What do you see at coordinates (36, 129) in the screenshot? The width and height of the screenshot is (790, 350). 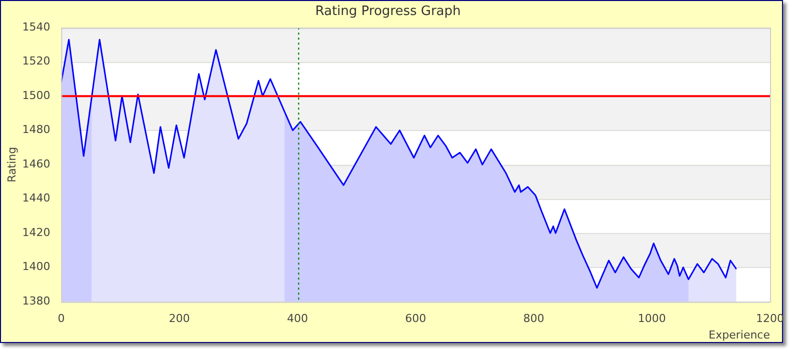 I see `y-tick-label: 1480` at bounding box center [36, 129].